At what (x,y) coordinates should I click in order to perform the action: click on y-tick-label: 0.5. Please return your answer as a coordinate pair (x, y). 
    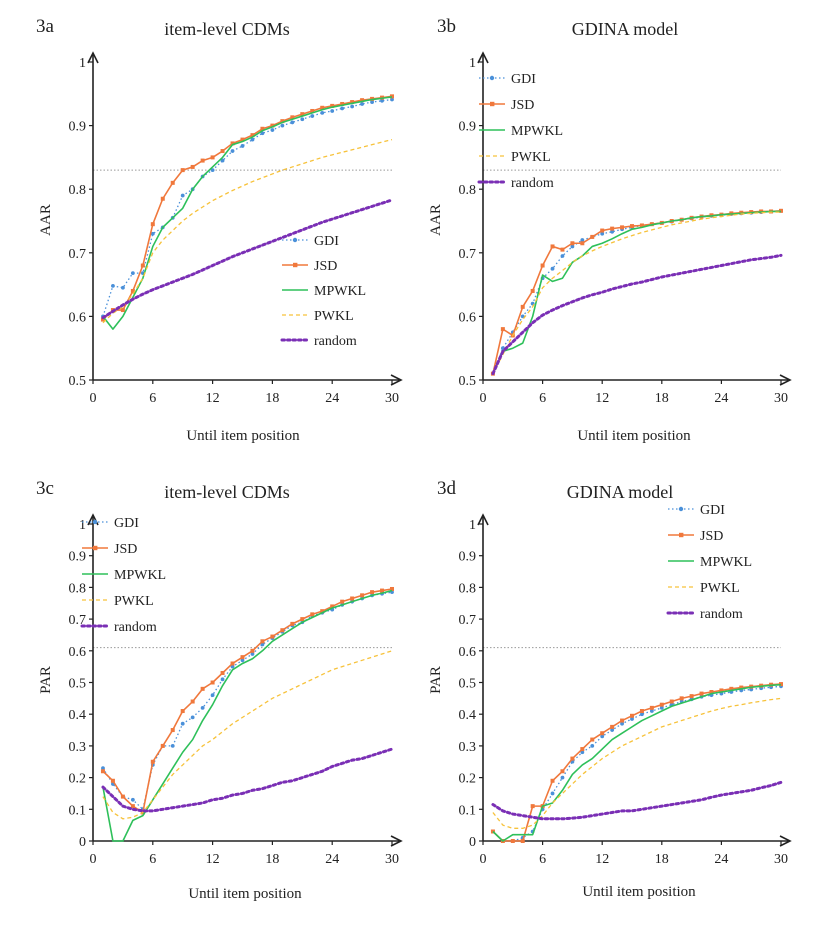
    Looking at the image, I should click on (468, 684).